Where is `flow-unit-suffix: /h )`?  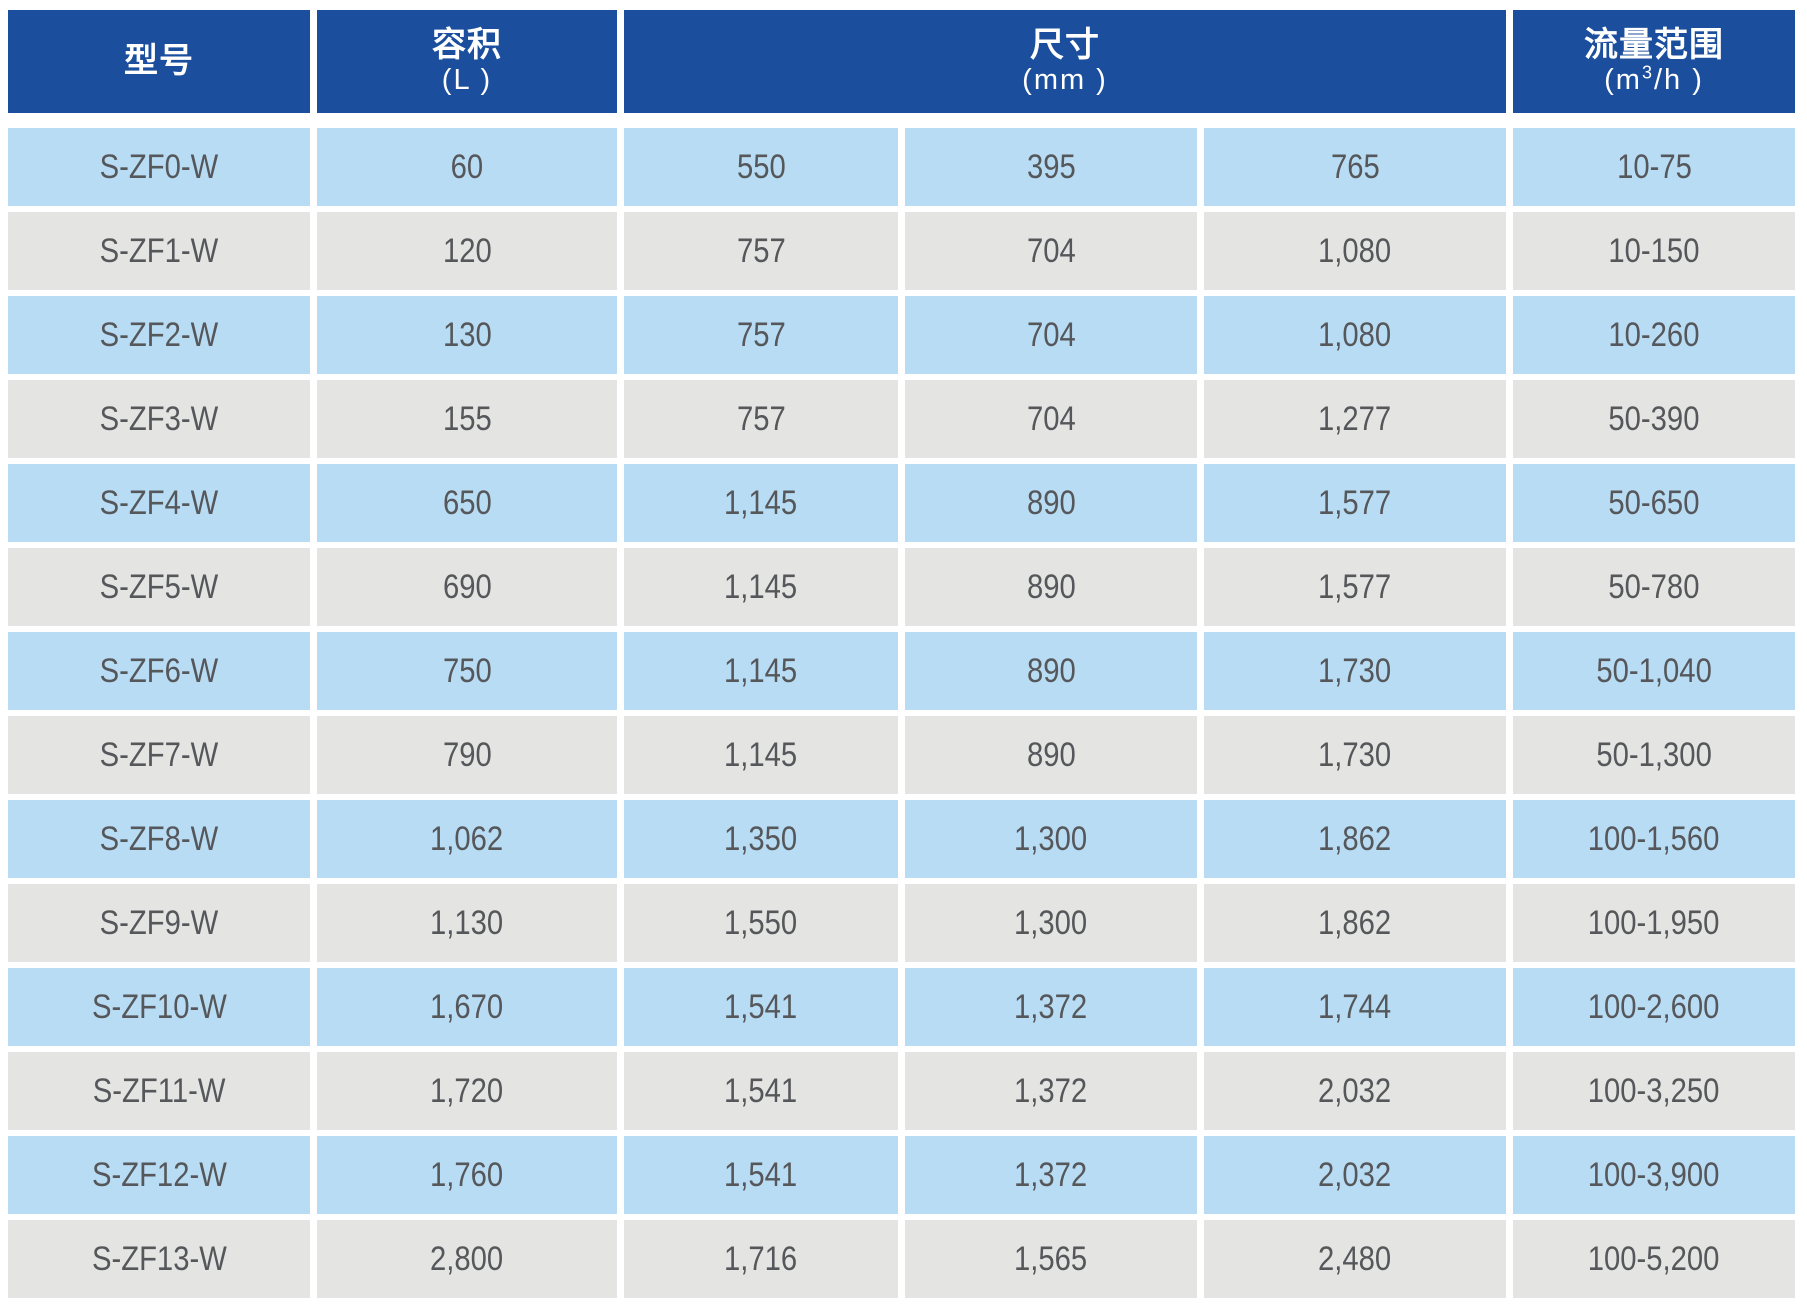 flow-unit-suffix: /h ) is located at coordinates (1678, 80).